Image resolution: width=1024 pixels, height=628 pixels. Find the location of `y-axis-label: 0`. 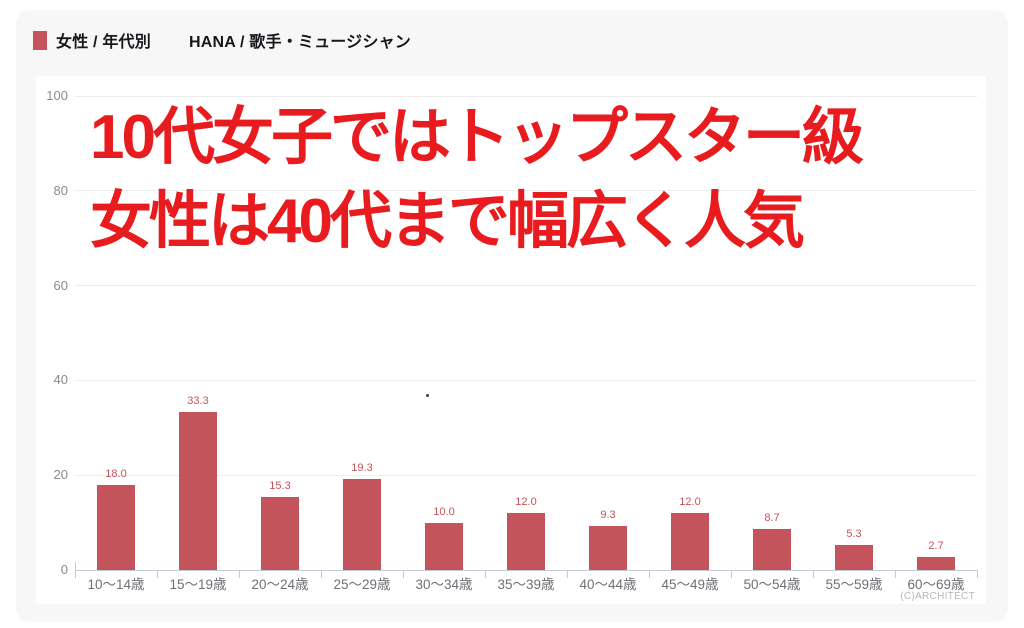

y-axis-label: 0 is located at coordinates (64, 569).